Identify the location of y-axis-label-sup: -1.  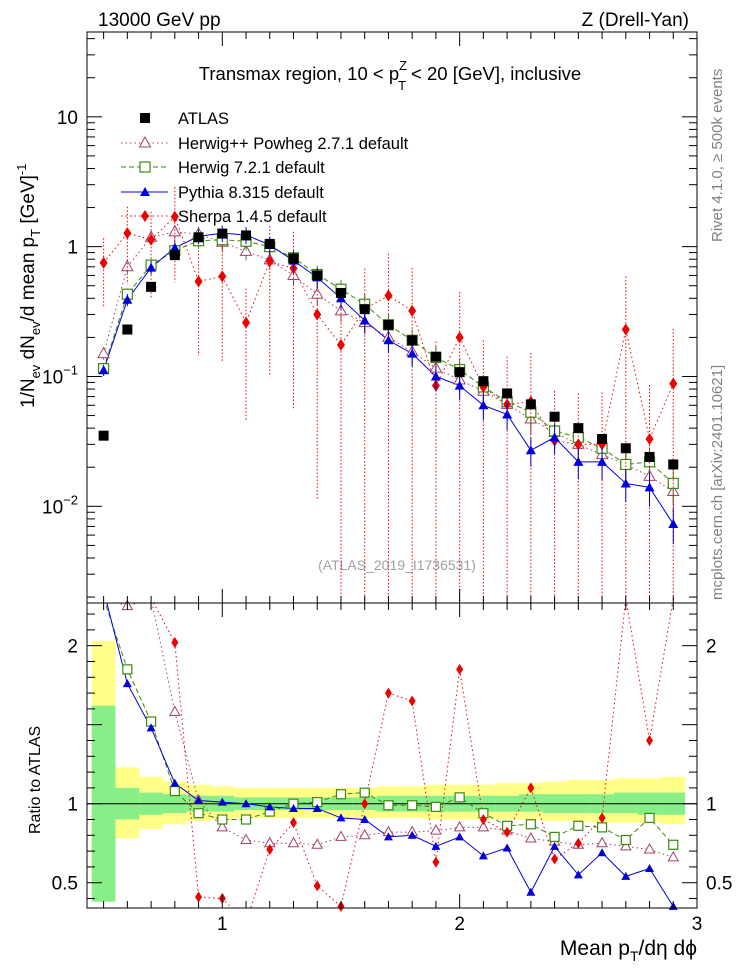
(21, 170).